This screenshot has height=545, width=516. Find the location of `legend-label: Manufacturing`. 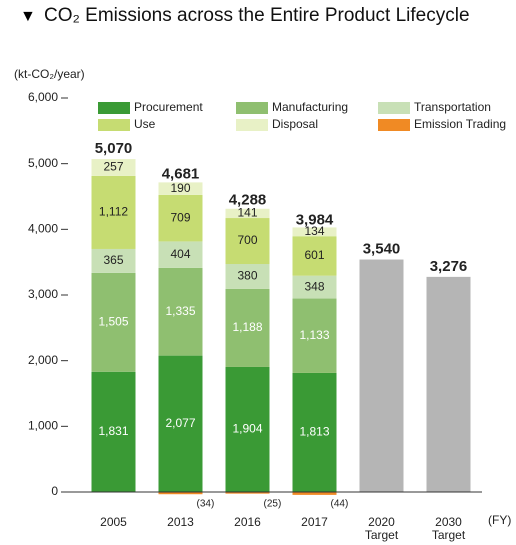

legend-label: Manufacturing is located at coordinates (310, 107).